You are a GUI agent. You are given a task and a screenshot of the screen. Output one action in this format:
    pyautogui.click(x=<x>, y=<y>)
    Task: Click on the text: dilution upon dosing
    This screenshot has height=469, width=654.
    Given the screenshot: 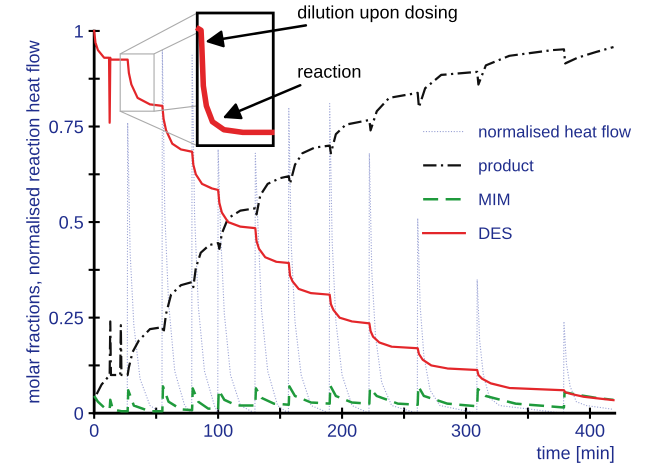 What is the action you would take?
    pyautogui.click(x=377, y=13)
    